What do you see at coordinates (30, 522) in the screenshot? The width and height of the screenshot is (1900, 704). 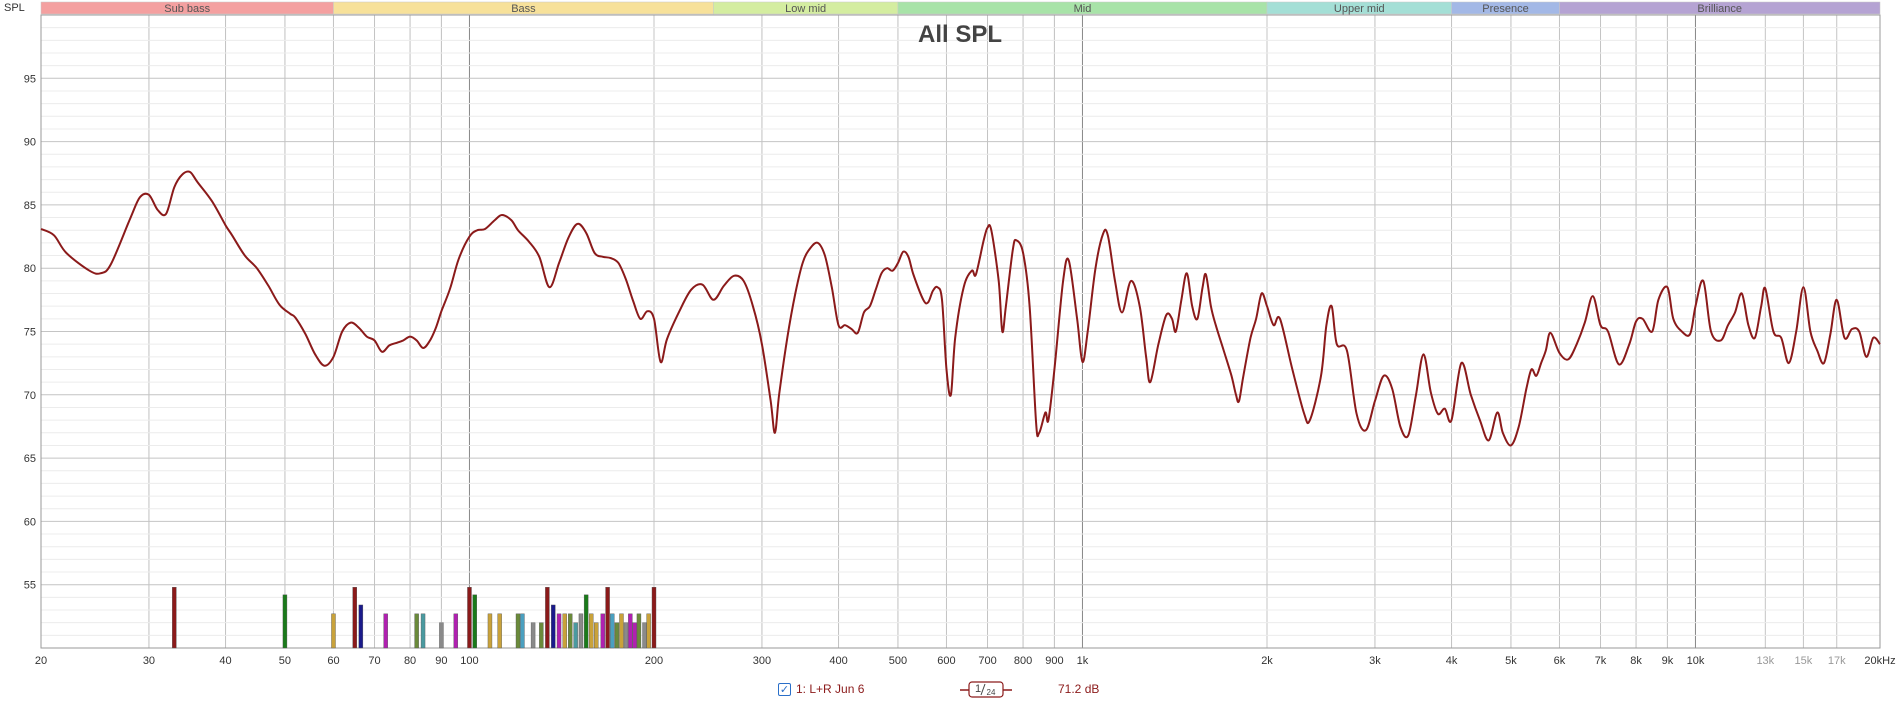 I see `y-tick-label: 60` at bounding box center [30, 522].